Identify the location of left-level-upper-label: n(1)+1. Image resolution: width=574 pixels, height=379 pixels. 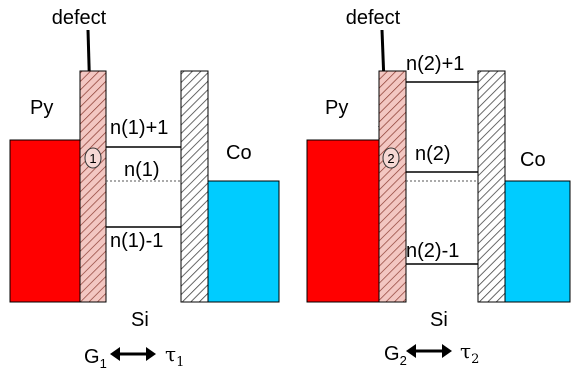
(139, 128).